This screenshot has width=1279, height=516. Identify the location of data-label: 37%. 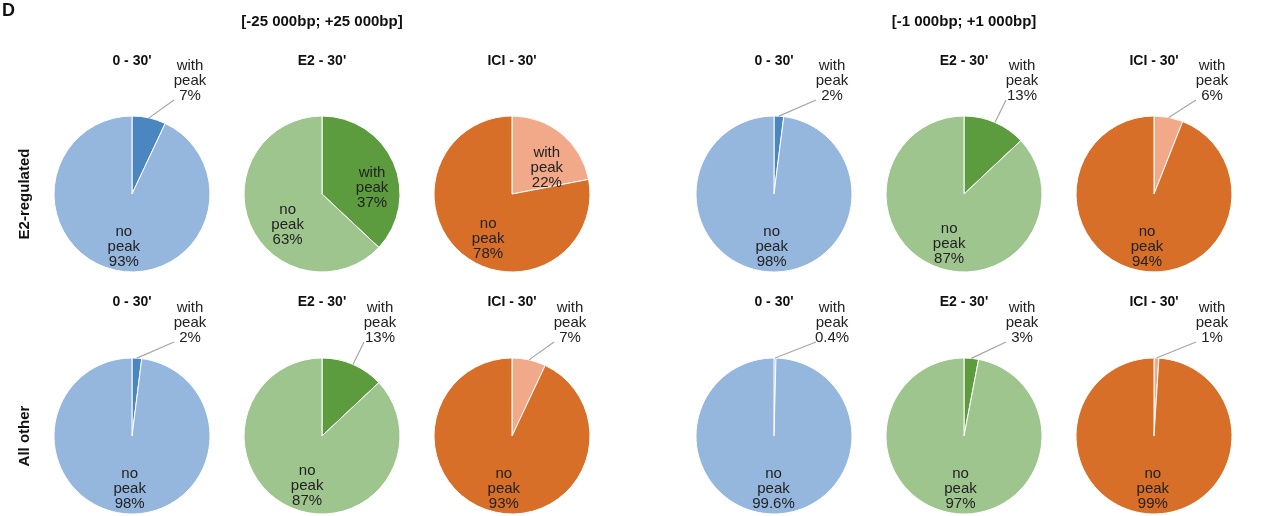
(372, 202).